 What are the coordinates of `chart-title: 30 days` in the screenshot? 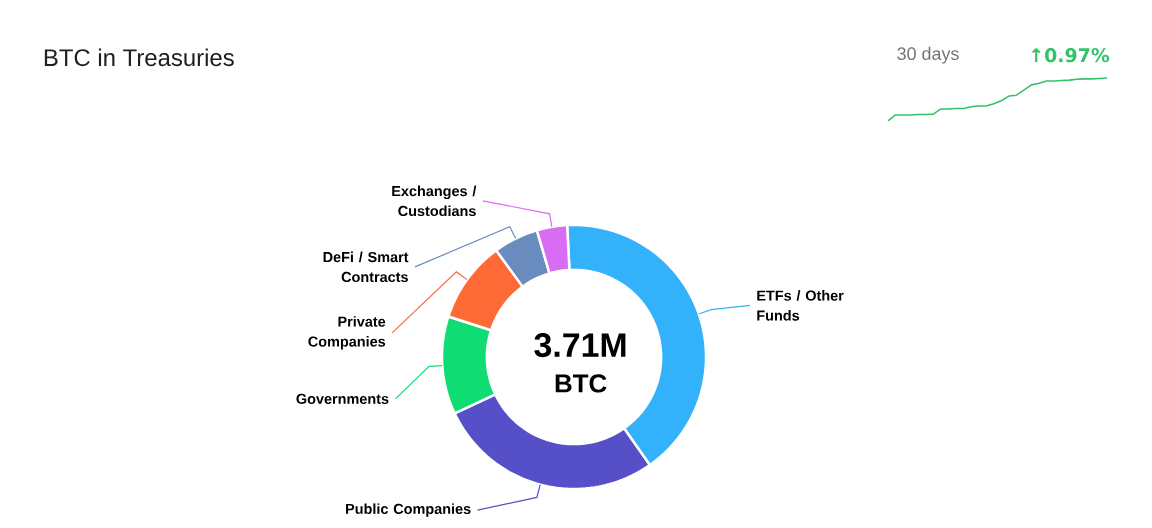 It's located at (928, 55).